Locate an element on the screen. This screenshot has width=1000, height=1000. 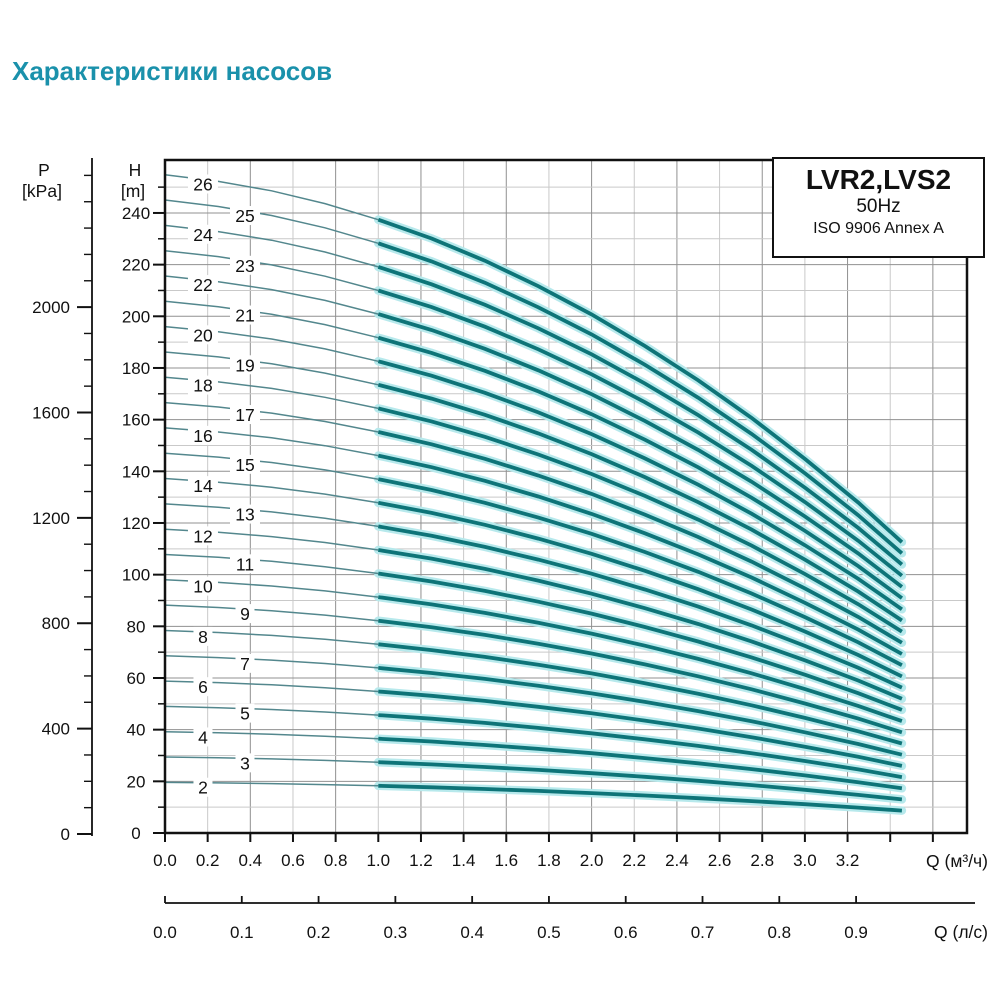
curve-stage-label-19: 19 is located at coordinates (244, 365).